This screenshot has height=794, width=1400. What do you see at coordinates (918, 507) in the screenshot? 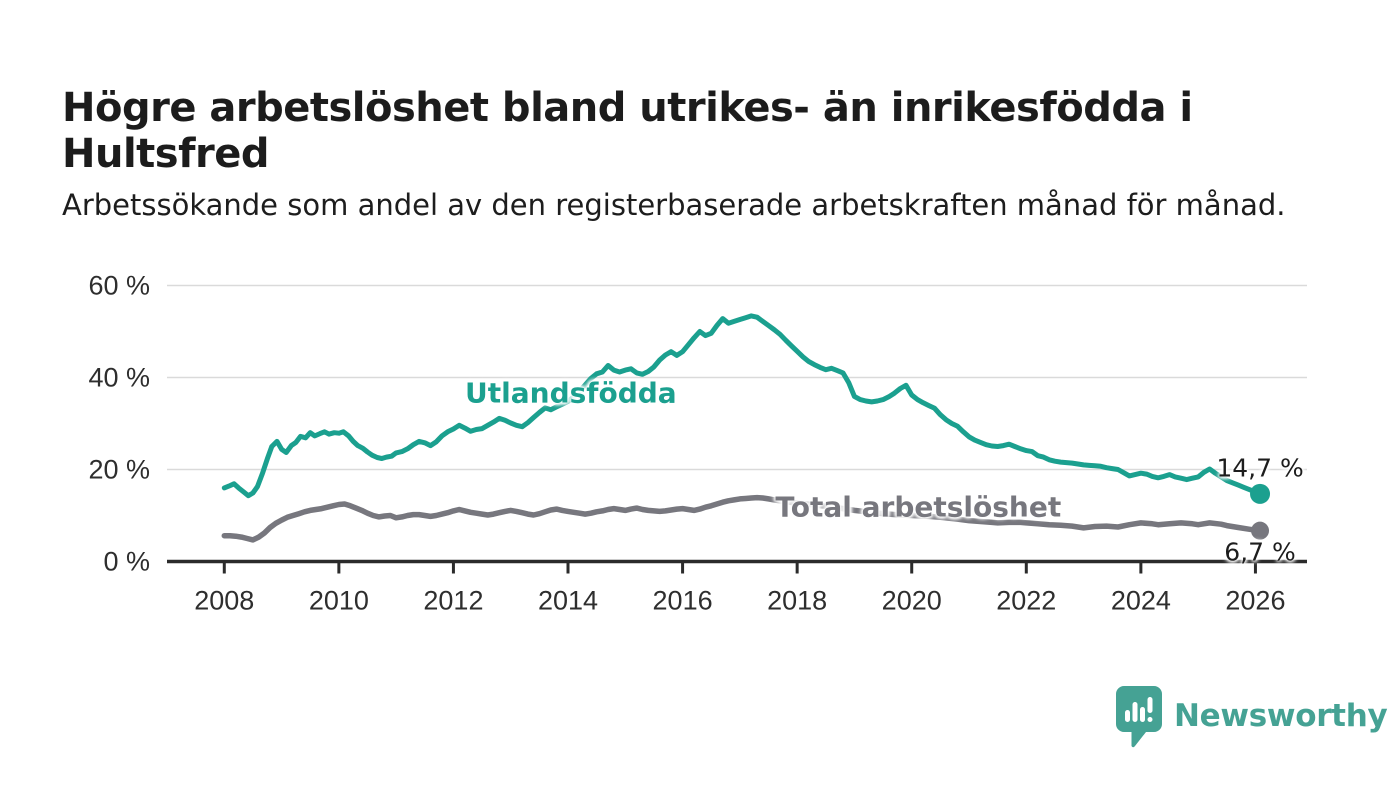
I see `series-label-total-arbetsloshet: Total arbetslöshet` at bounding box center [918, 507].